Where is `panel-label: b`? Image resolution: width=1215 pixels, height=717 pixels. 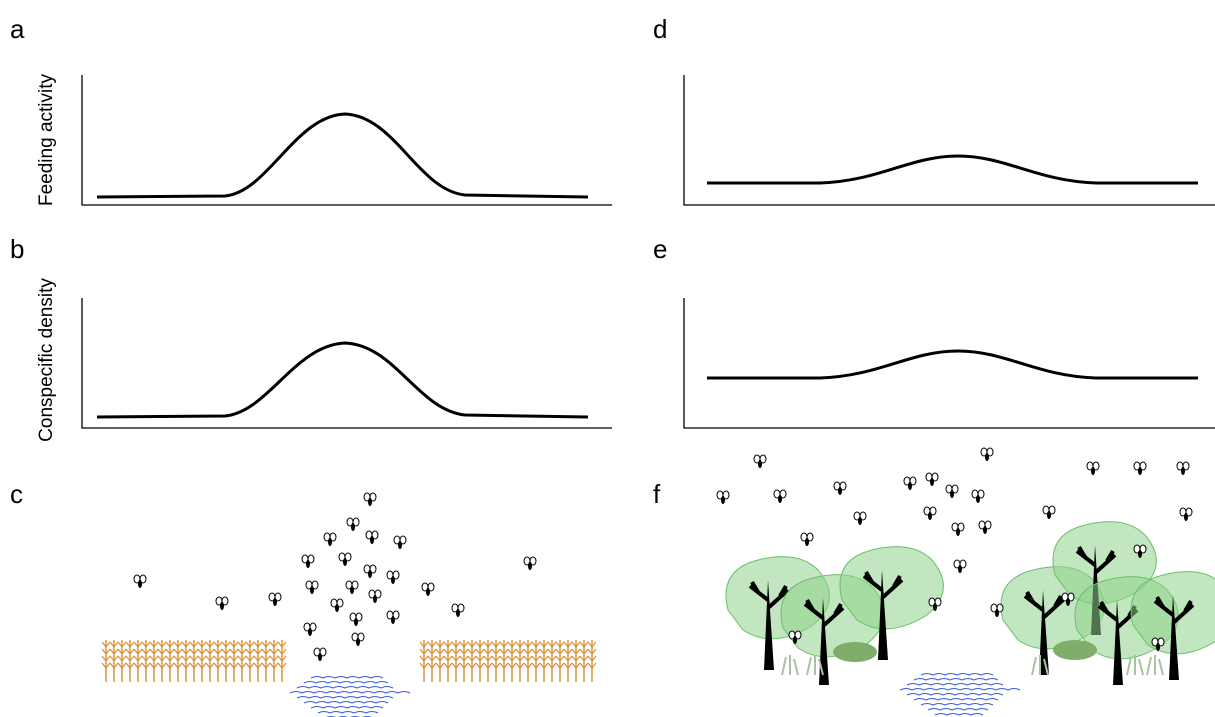 panel-label: b is located at coordinates (17, 249).